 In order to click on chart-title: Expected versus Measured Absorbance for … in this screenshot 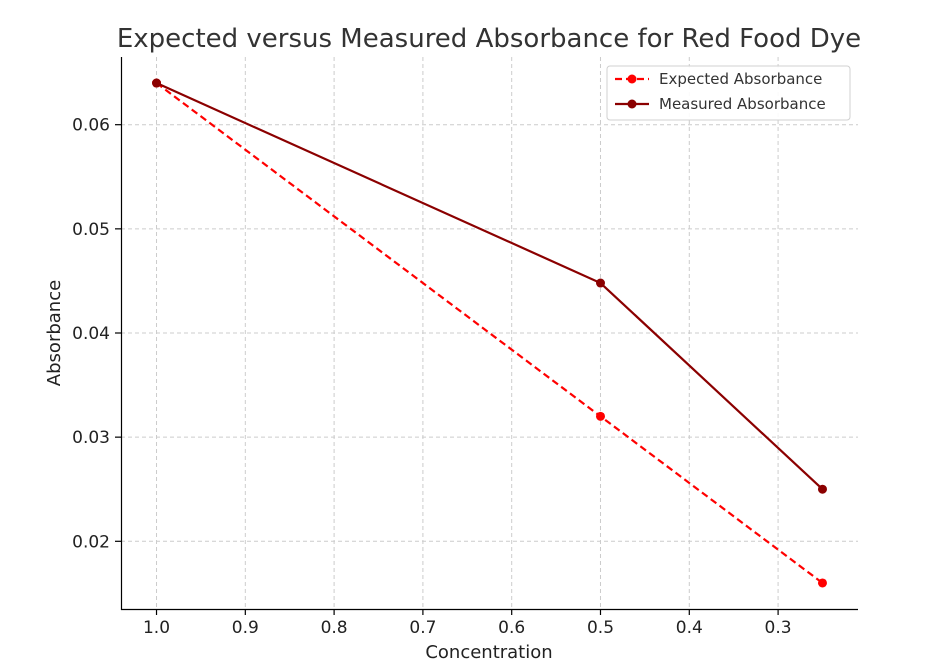, I will do `click(489, 39)`.